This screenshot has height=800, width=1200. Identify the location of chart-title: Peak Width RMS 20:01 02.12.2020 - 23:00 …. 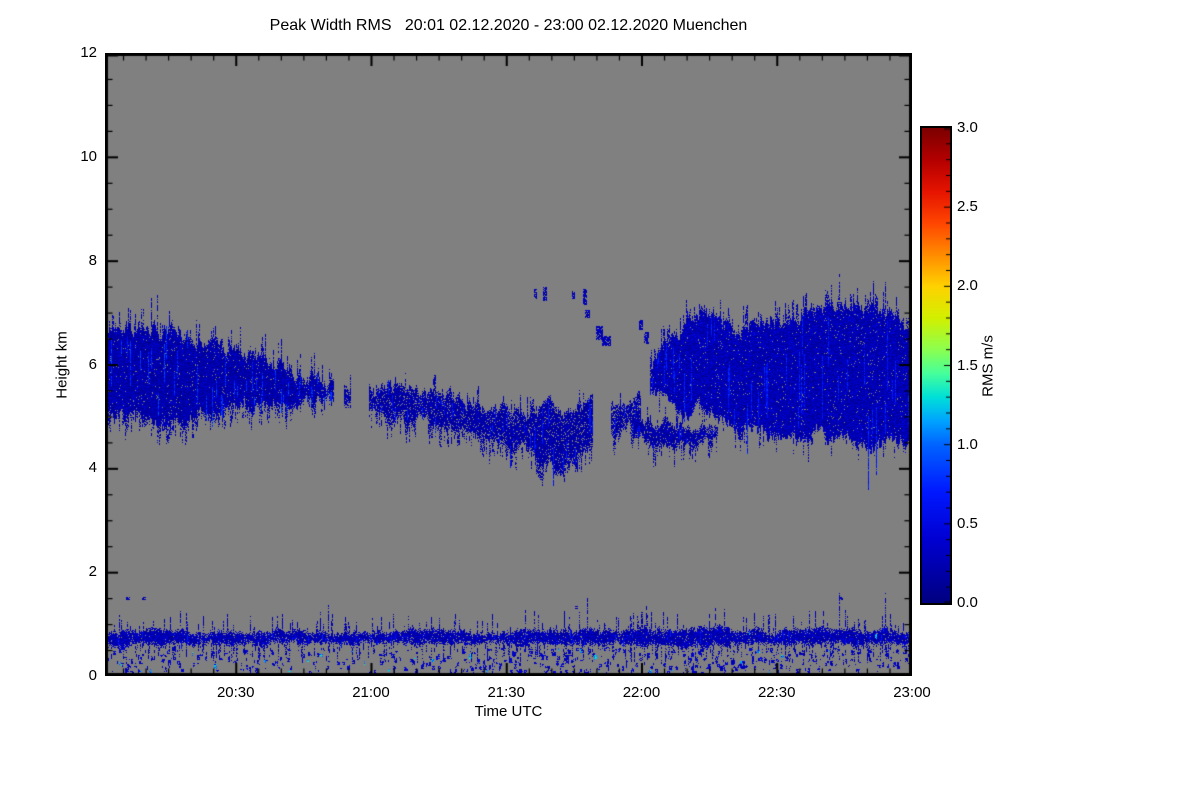
(508, 25).